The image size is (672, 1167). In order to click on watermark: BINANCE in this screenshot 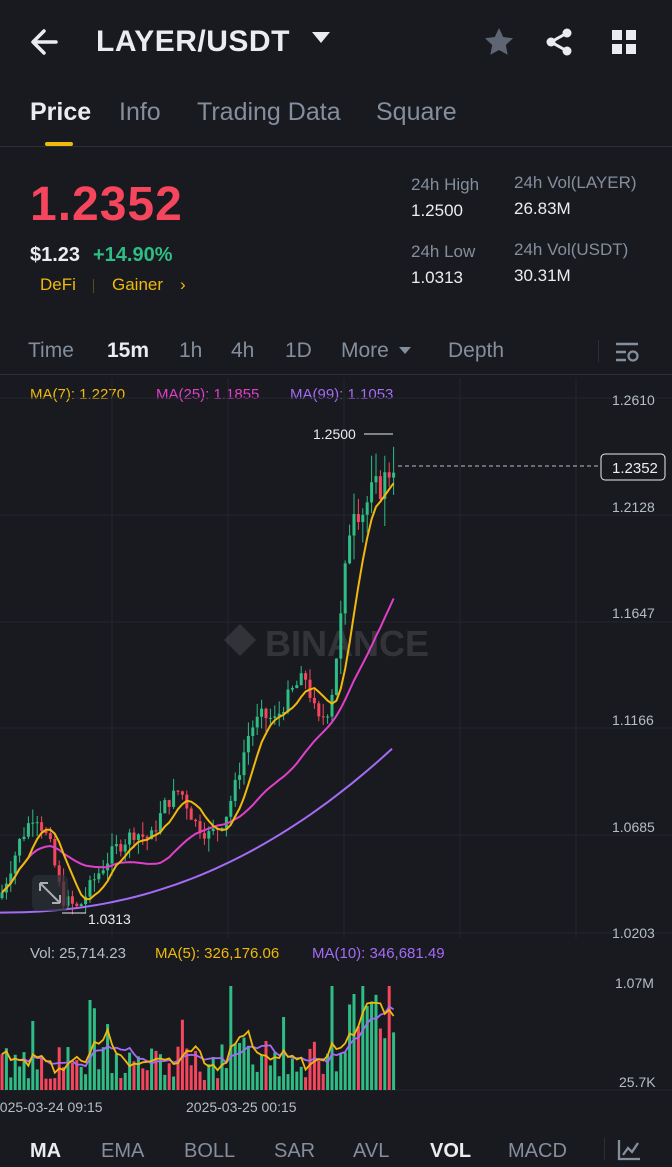, I will do `click(326, 643)`.